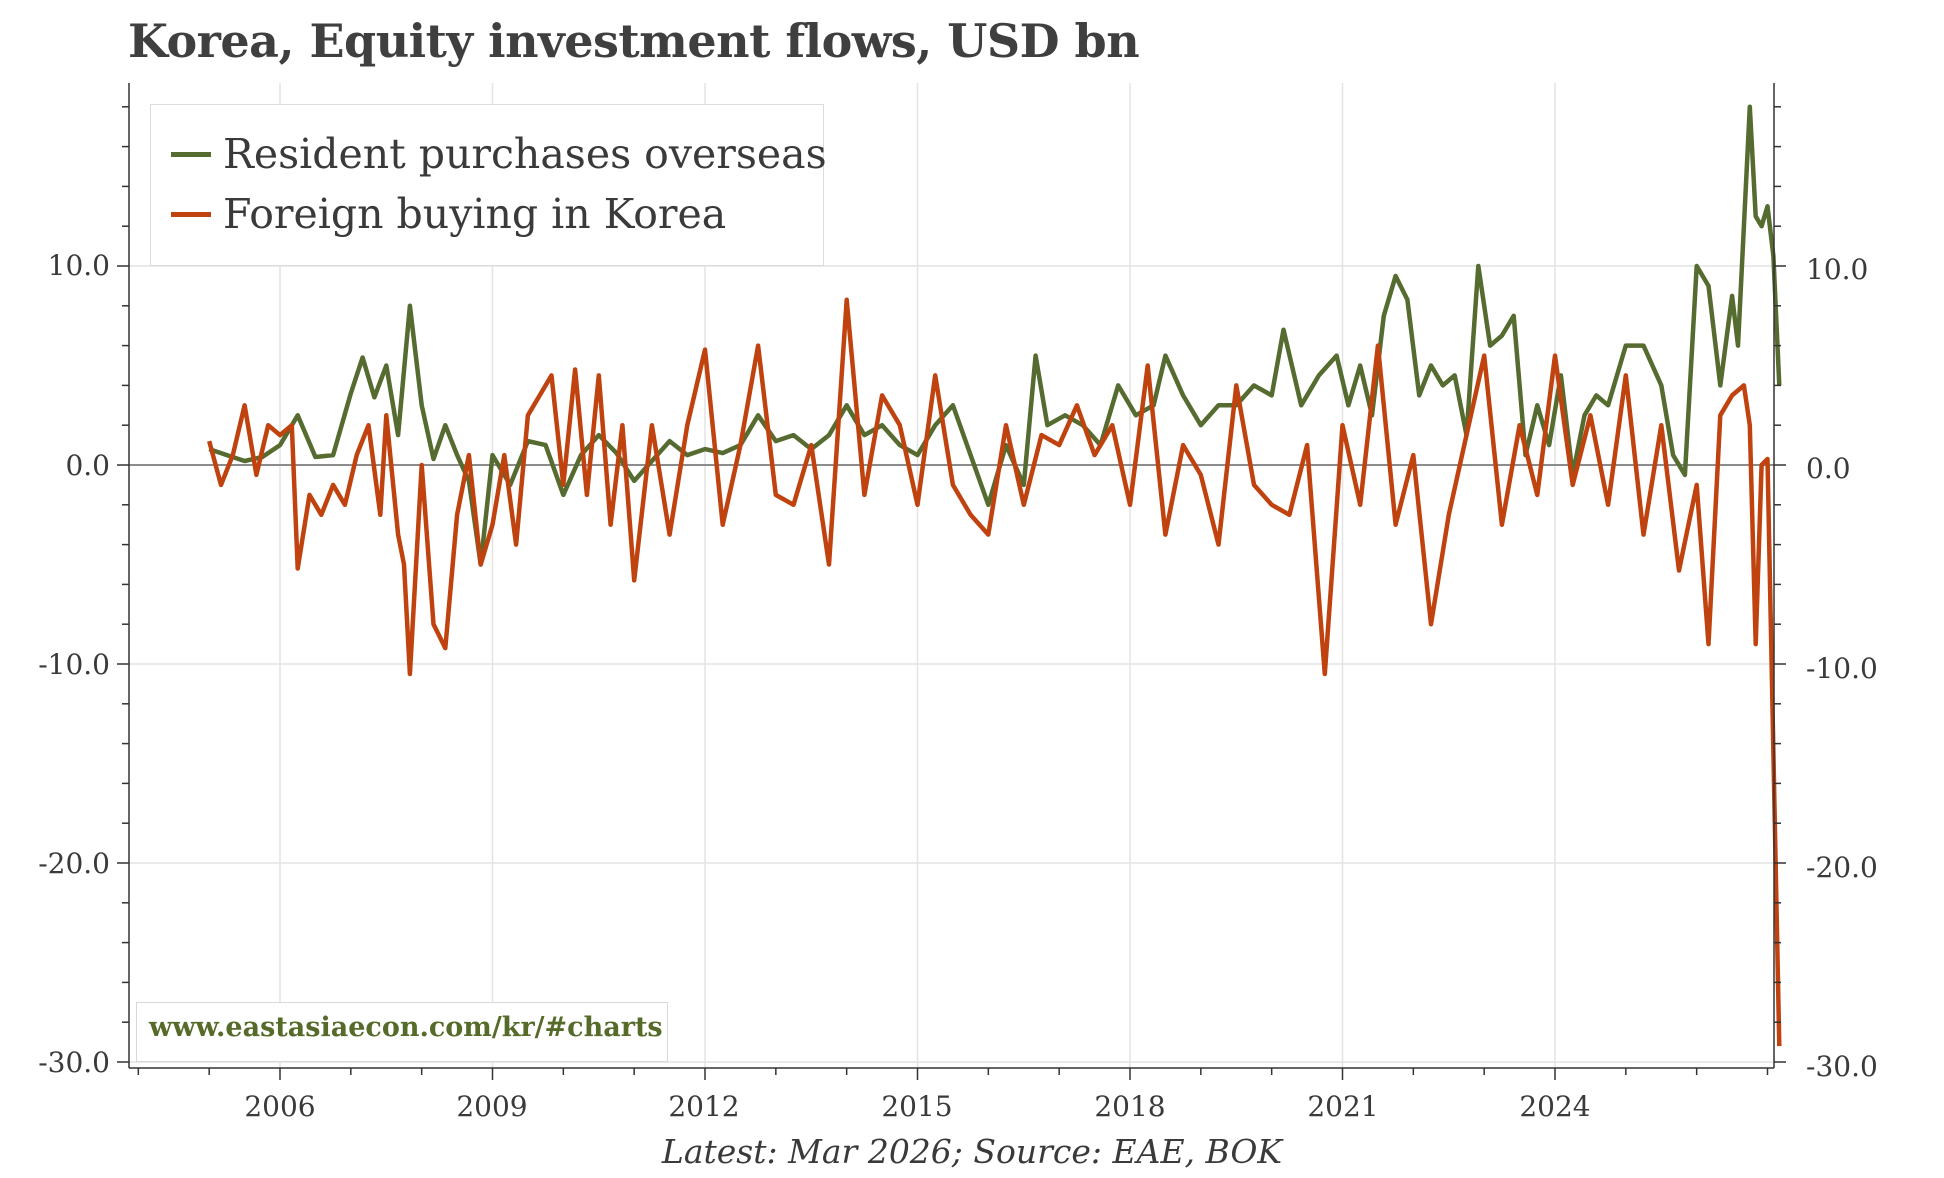  I want to click on y-tick-right-label: -20.0, so click(1842, 867).